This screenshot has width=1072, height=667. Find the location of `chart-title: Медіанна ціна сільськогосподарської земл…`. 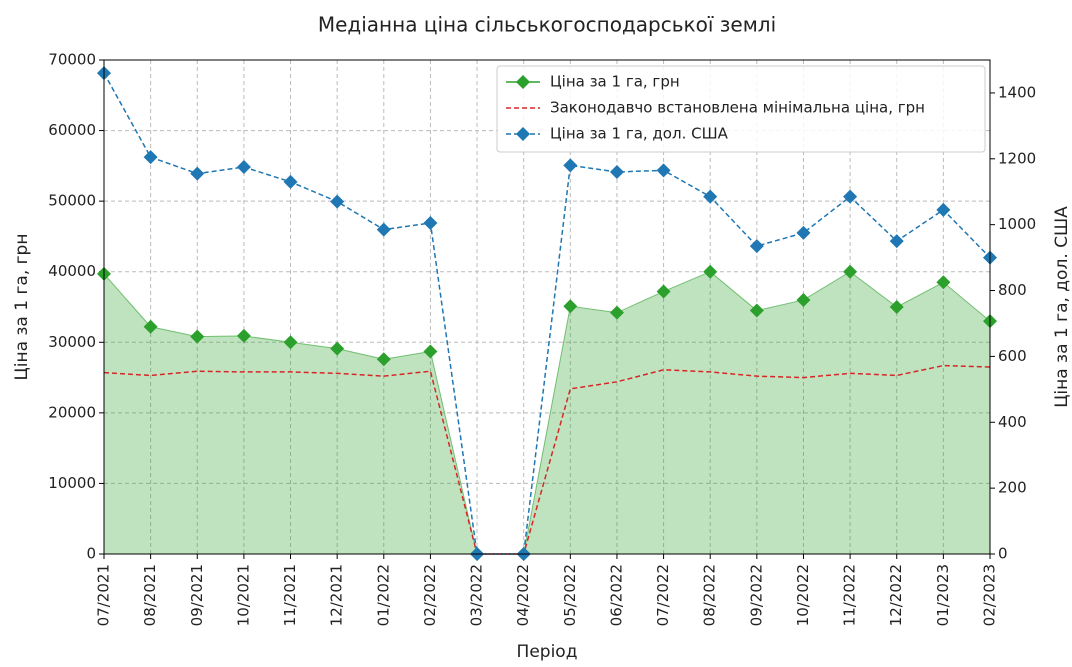

chart-title: Медіанна ціна сільськогосподарської земл… is located at coordinates (547, 25).